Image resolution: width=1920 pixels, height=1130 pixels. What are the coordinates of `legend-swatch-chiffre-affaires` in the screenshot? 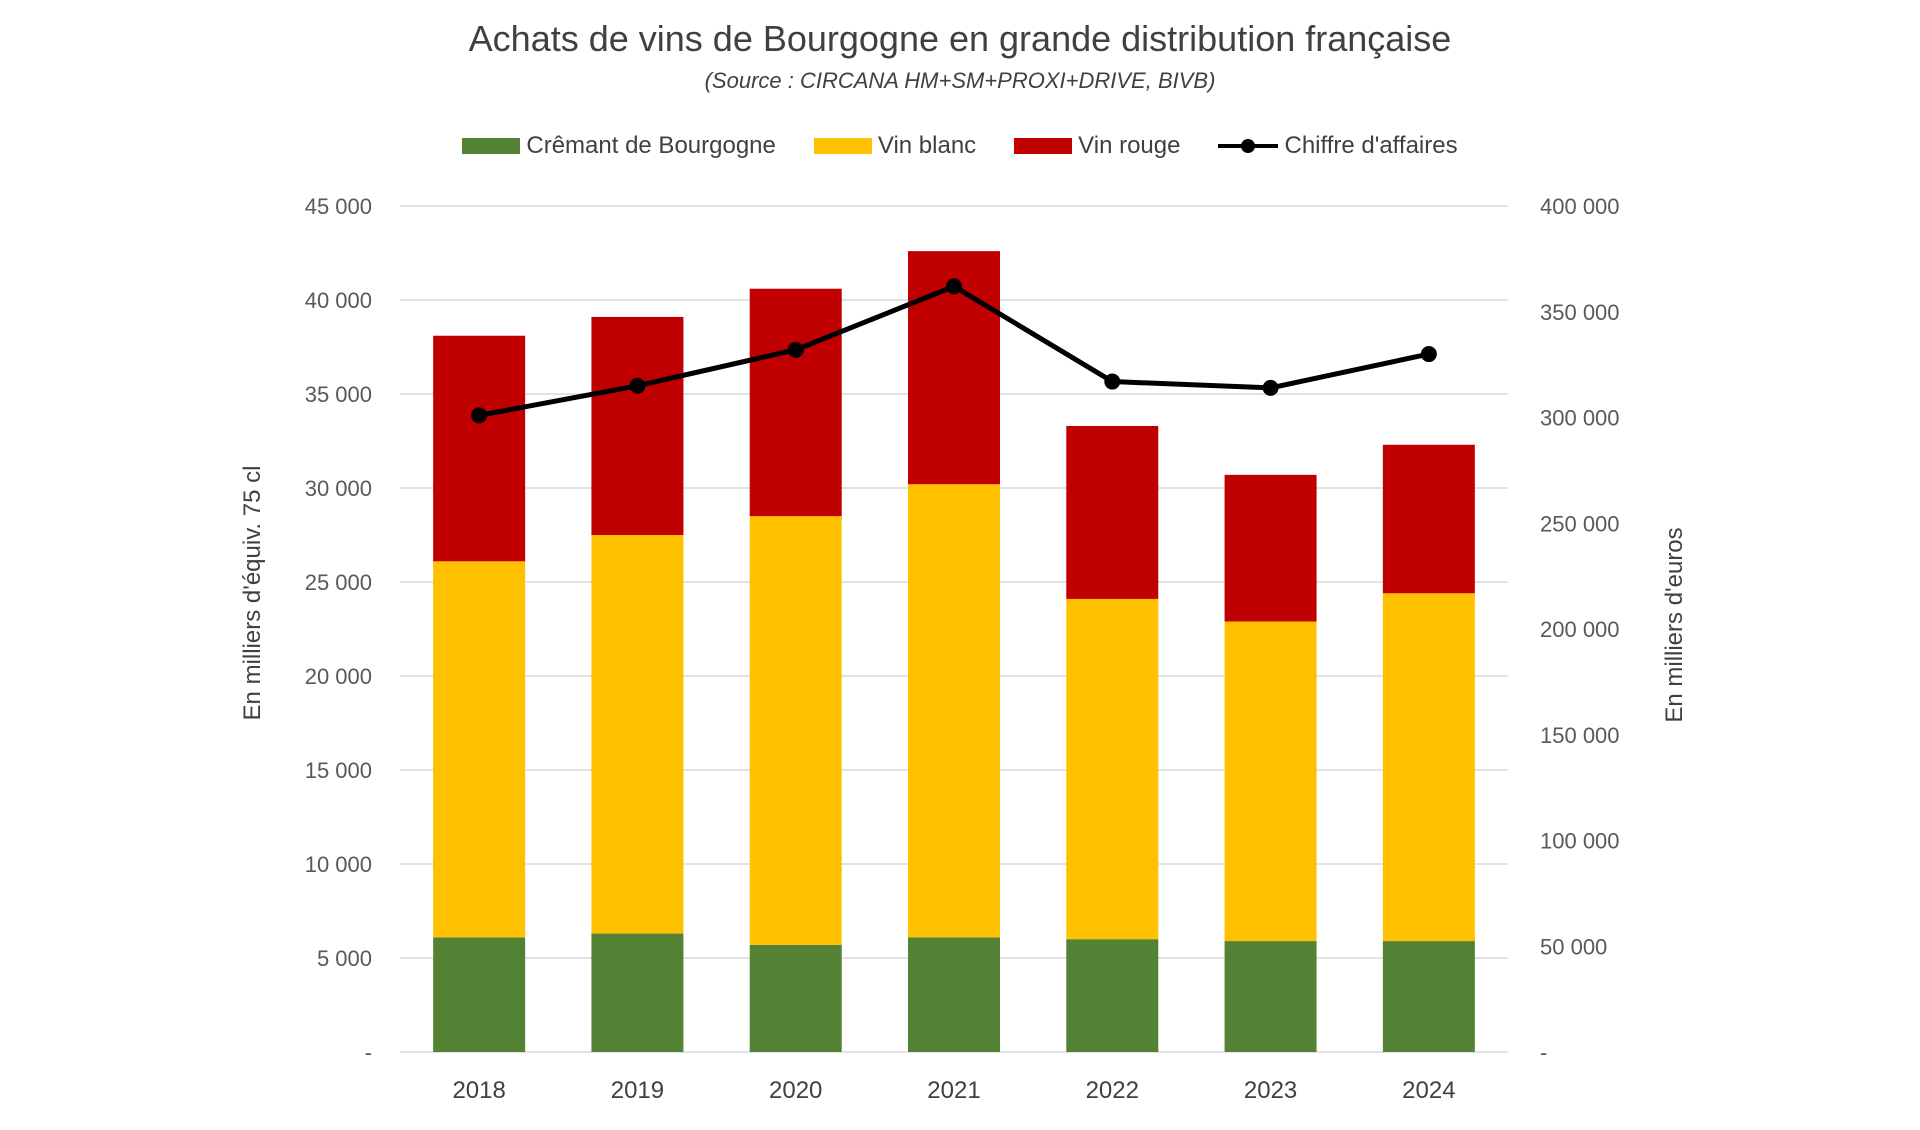 It's located at (1248, 146).